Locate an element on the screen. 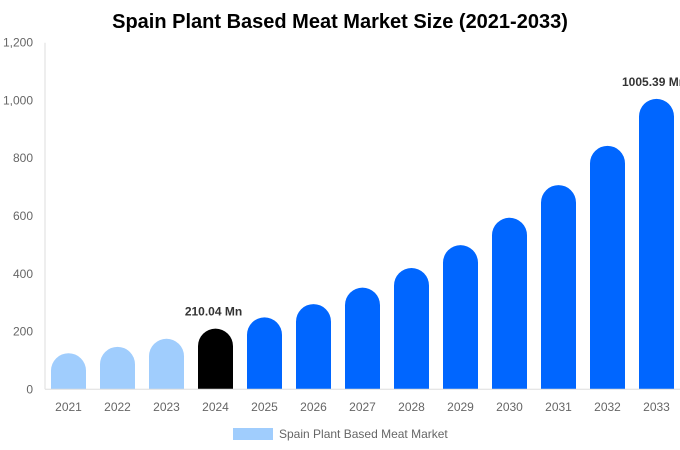 The width and height of the screenshot is (680, 450). x-tick-label: 2030 is located at coordinates (509, 407).